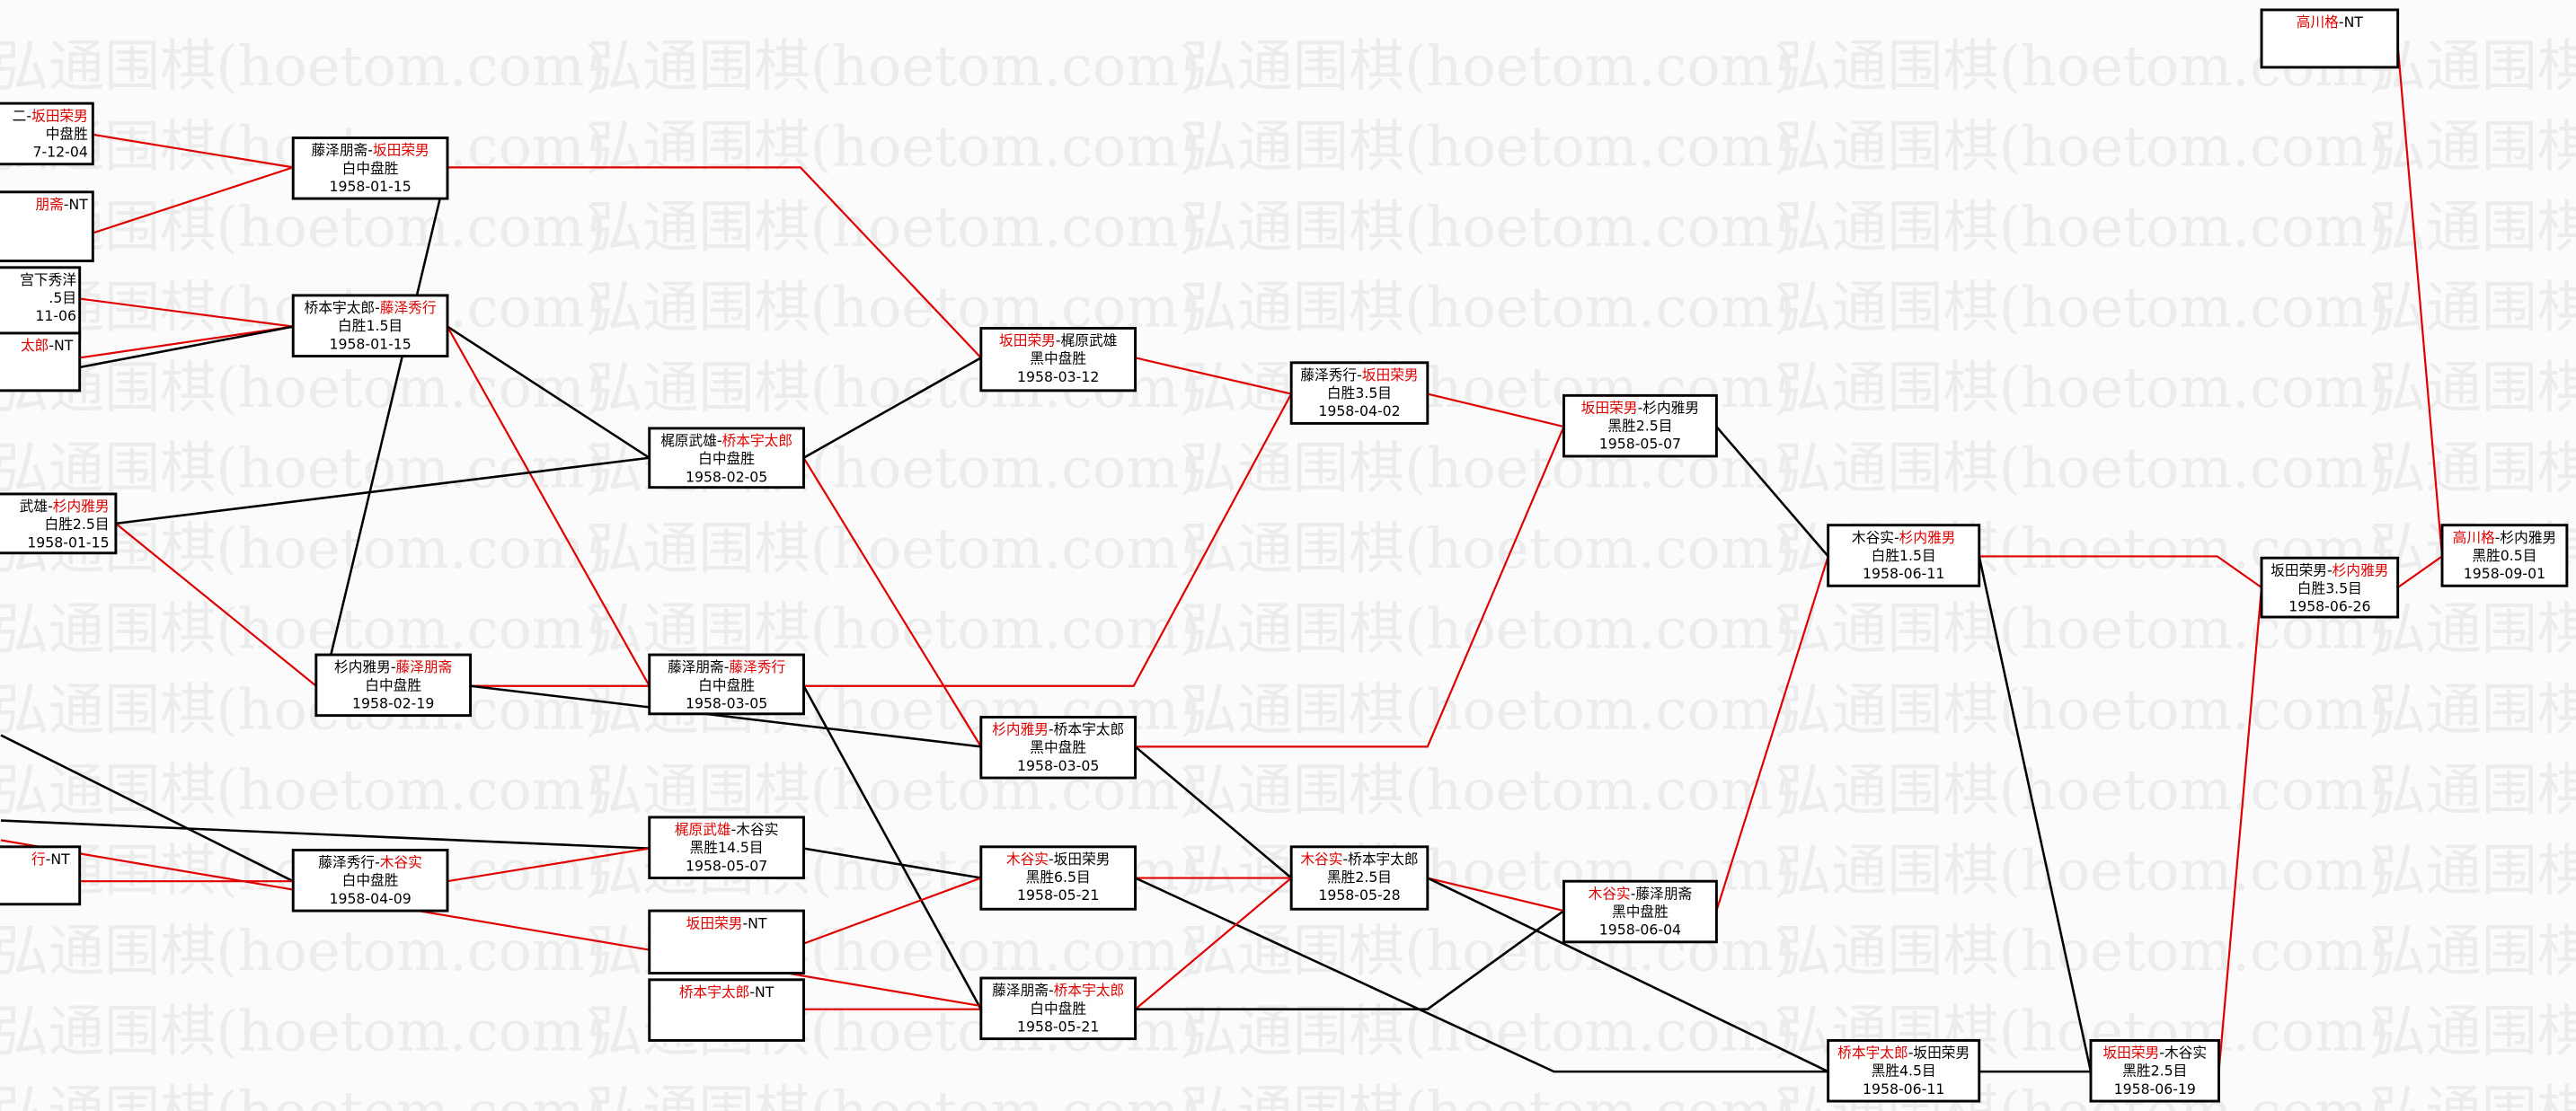 The width and height of the screenshot is (2576, 1111). Describe the element at coordinates (1058, 990) in the screenshot. I see `match-players: 藤泽朋斋-桥本宇太郎` at that location.